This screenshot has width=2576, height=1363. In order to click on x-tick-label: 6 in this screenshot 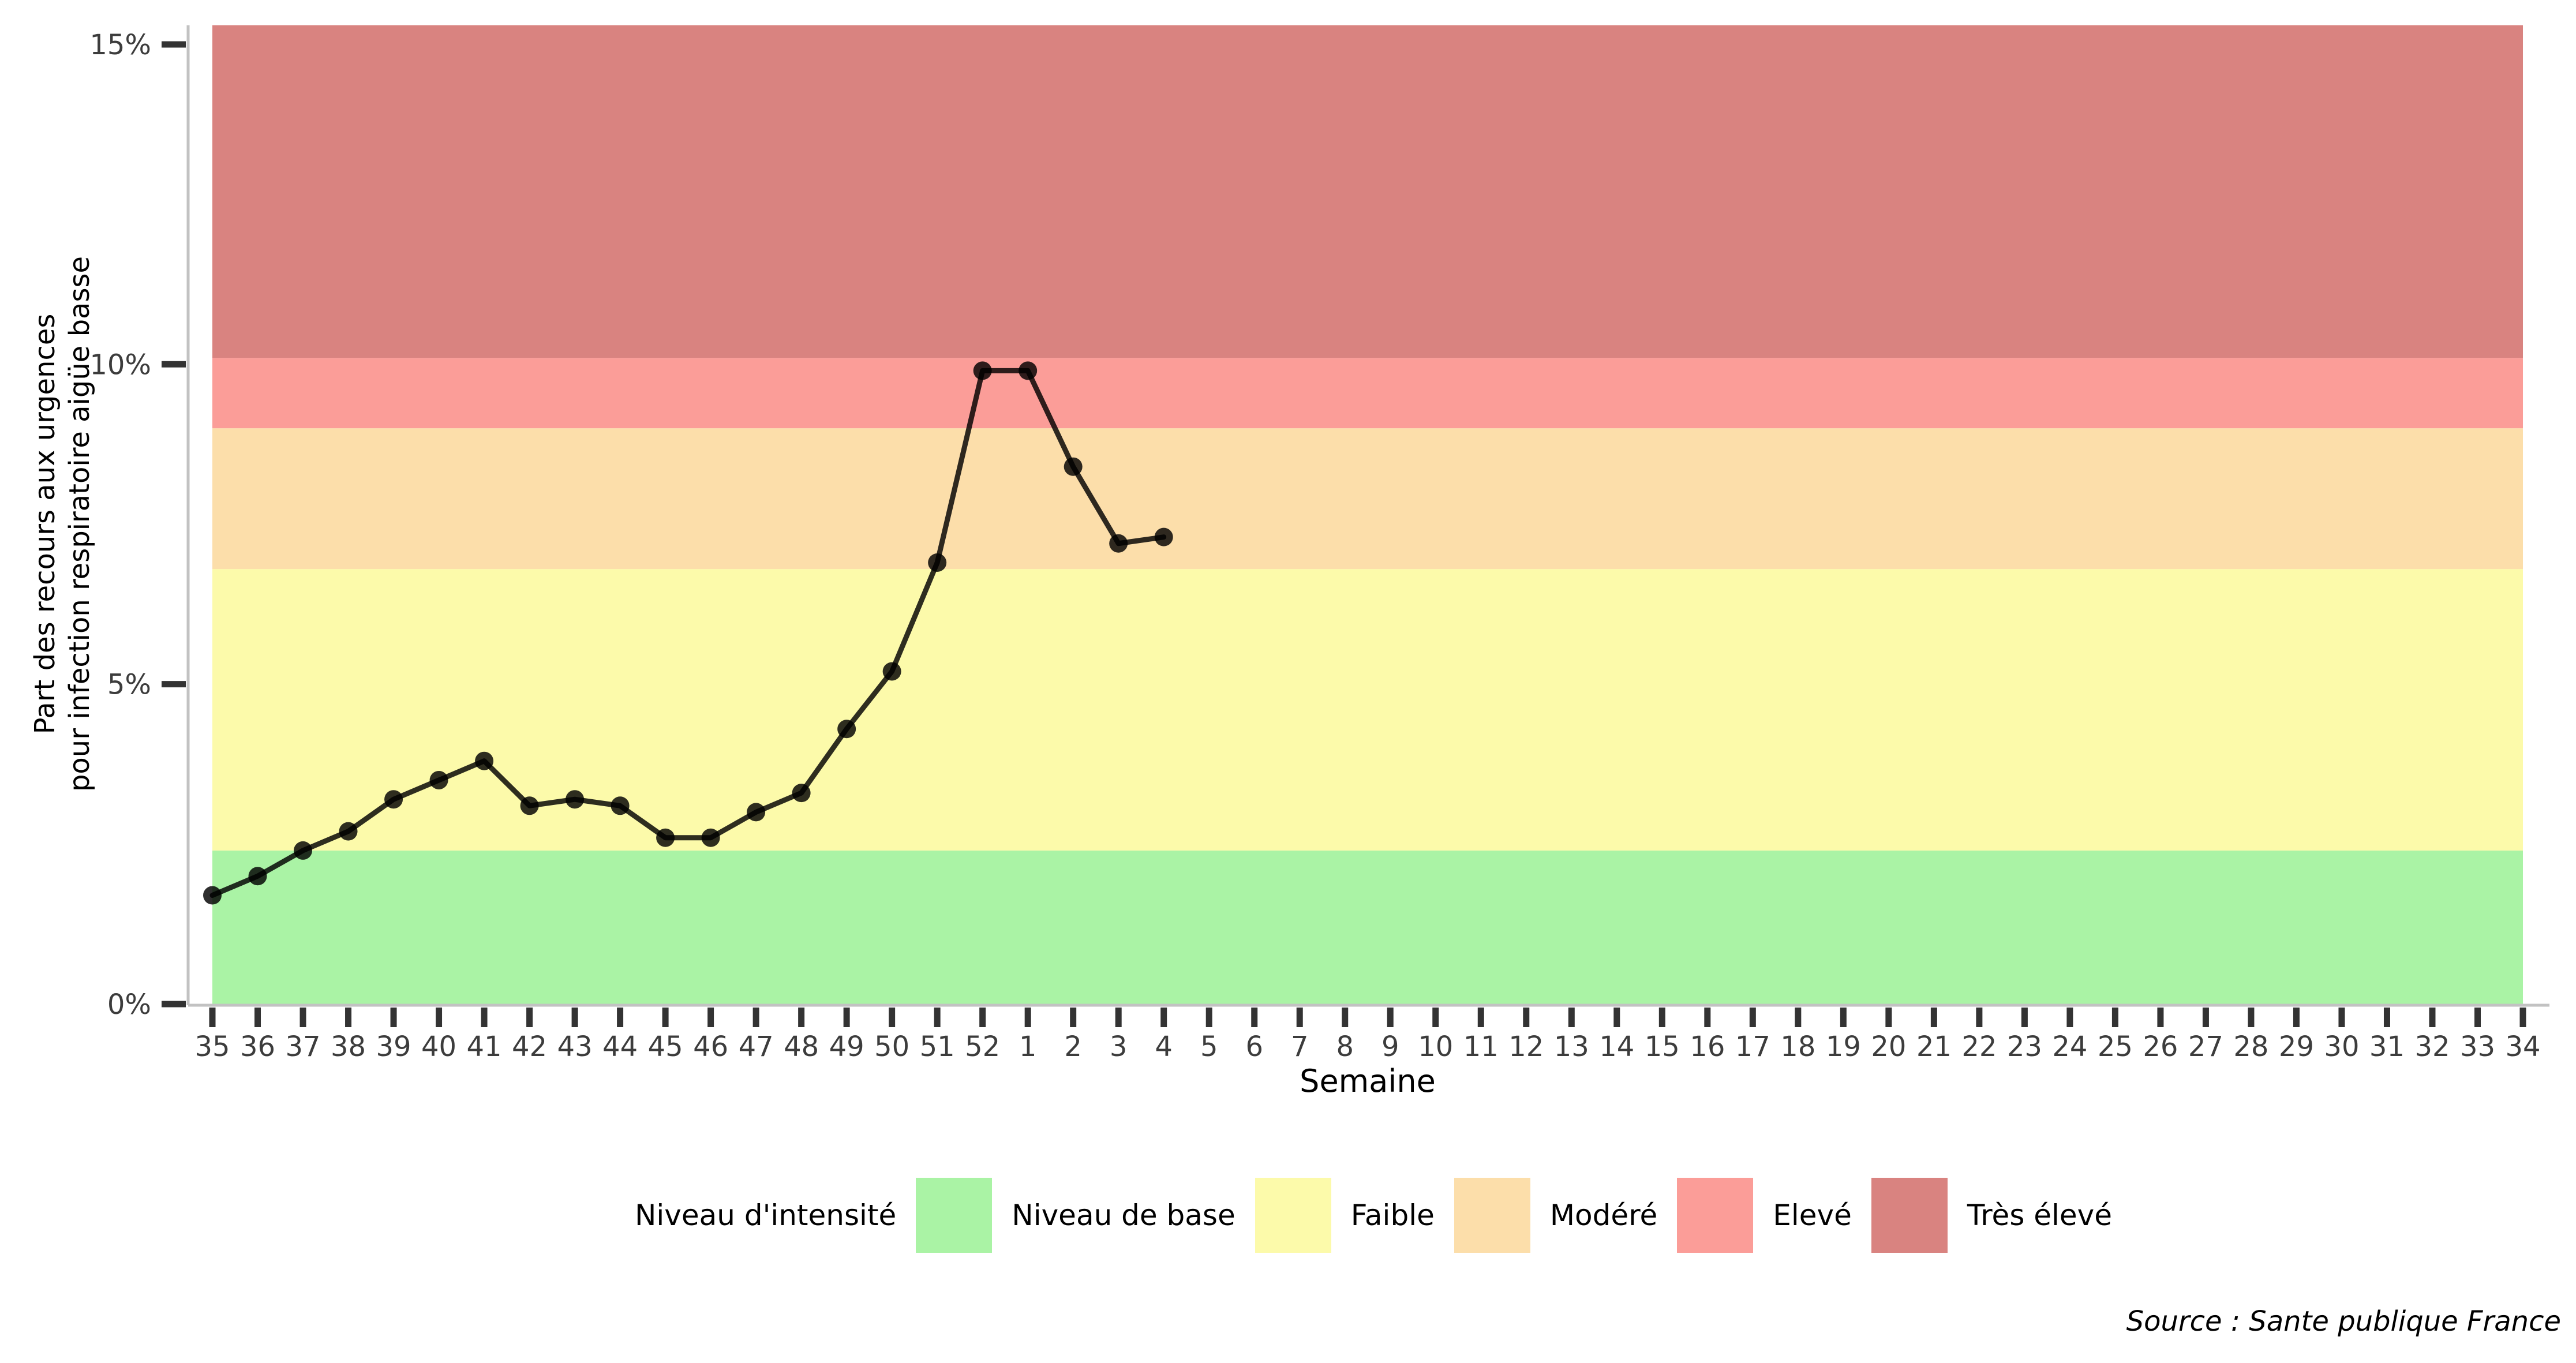, I will do `click(1254, 1047)`.